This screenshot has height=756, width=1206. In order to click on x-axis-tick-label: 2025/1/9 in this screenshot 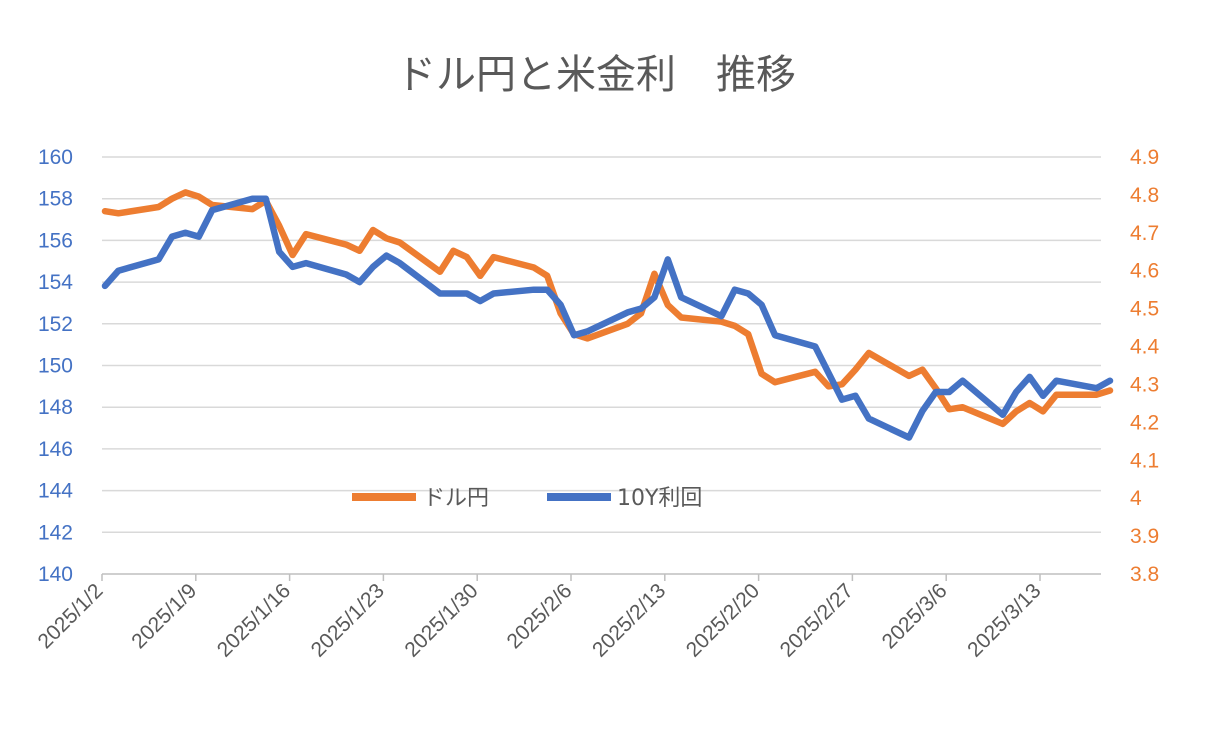, I will do `click(164, 616)`.